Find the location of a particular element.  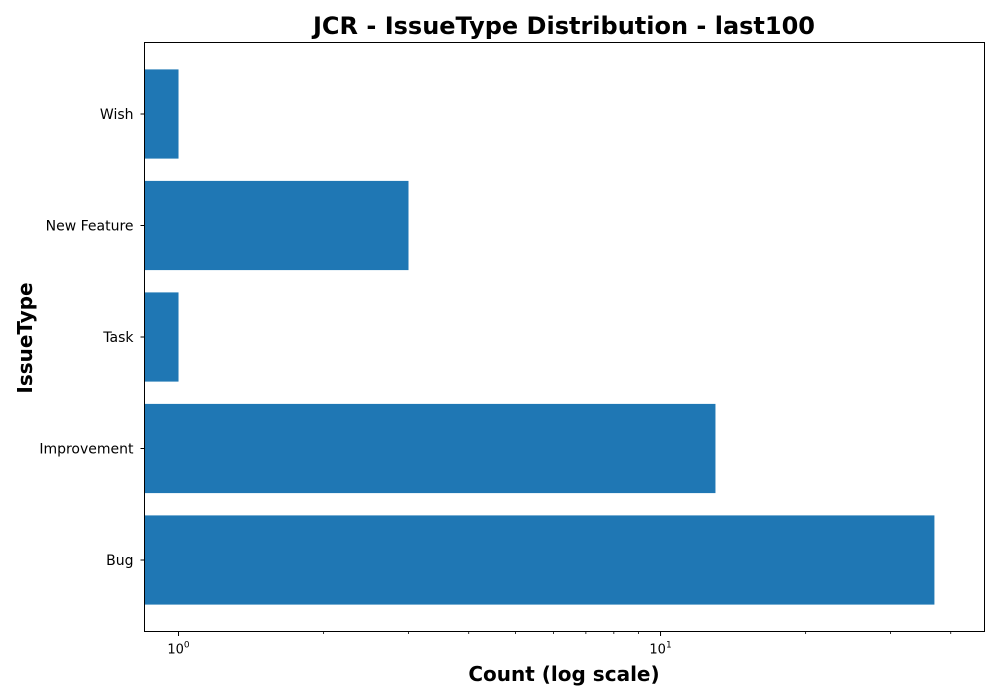

x-tick-label: 10¹ is located at coordinates (660, 649).